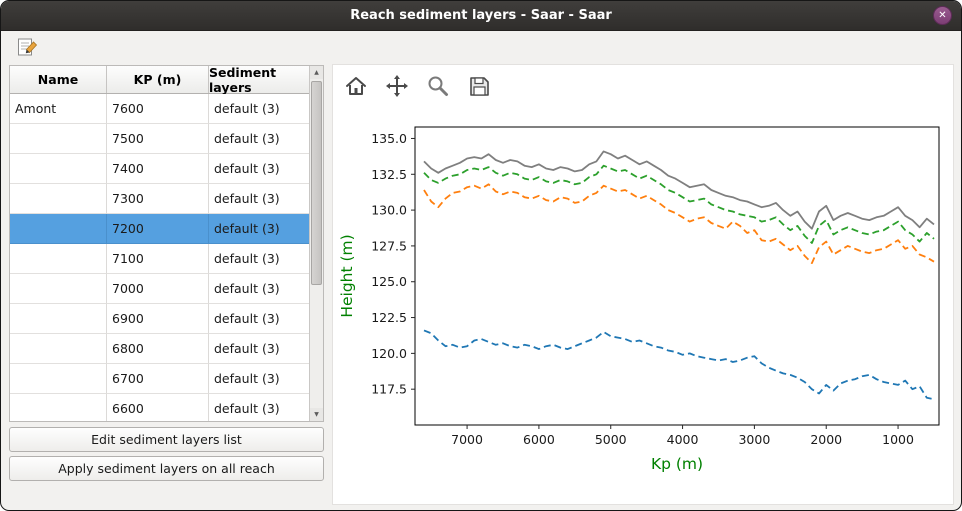 This screenshot has height=511, width=962. I want to click on cell-kp: 6600, so click(158, 407).